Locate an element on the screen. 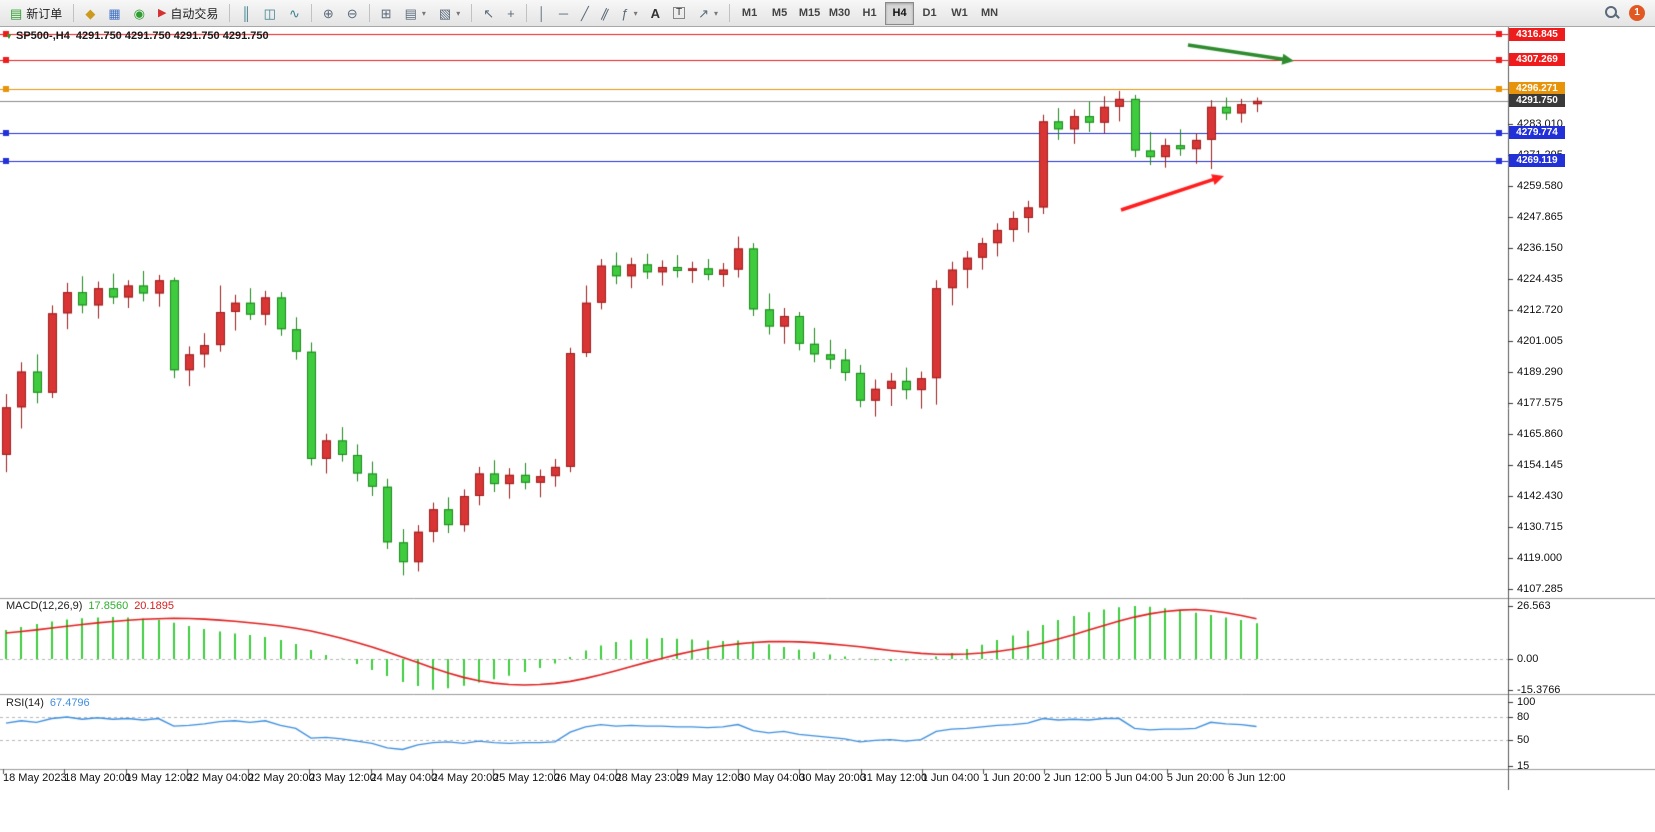  time-label: 5 Jun 20:00 is located at coordinates (1195, 778).